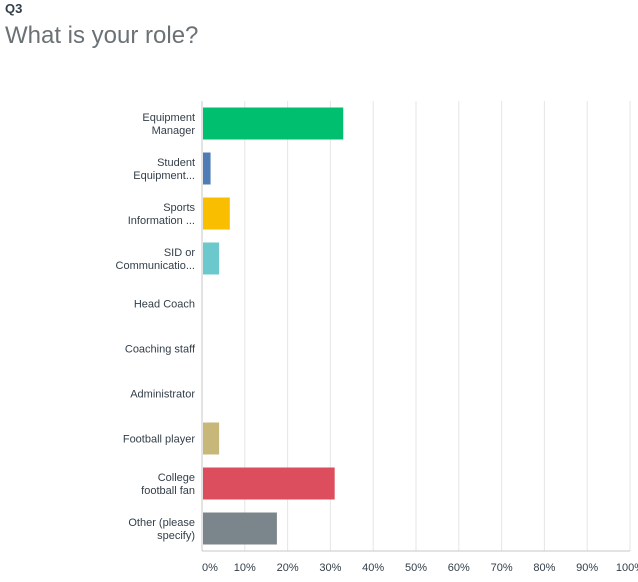 The width and height of the screenshot is (638, 582). I want to click on x-tick-label: 90%, so click(587, 568).